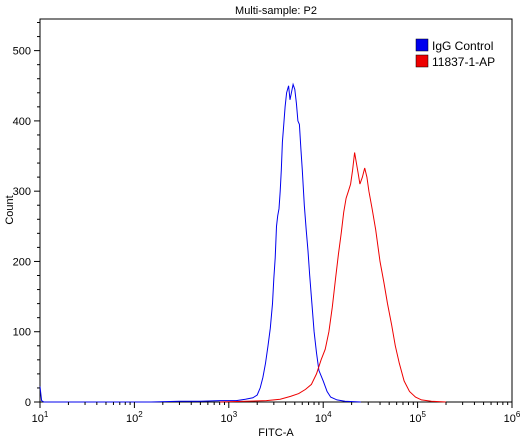 Image resolution: width=527 pixels, height=440 pixels. I want to click on y-tick-label: 100, so click(22, 333).